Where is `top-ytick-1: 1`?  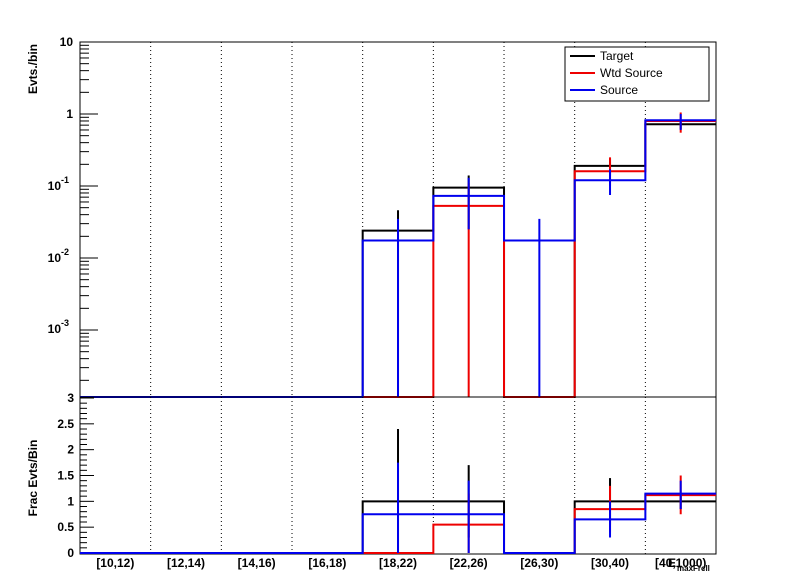 top-ytick-1: 1 is located at coordinates (69, 114).